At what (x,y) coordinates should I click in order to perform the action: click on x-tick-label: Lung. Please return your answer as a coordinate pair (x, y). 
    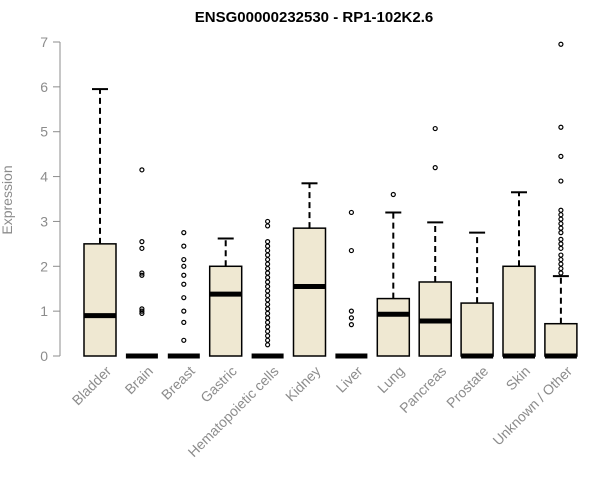
    Looking at the image, I should click on (390, 379).